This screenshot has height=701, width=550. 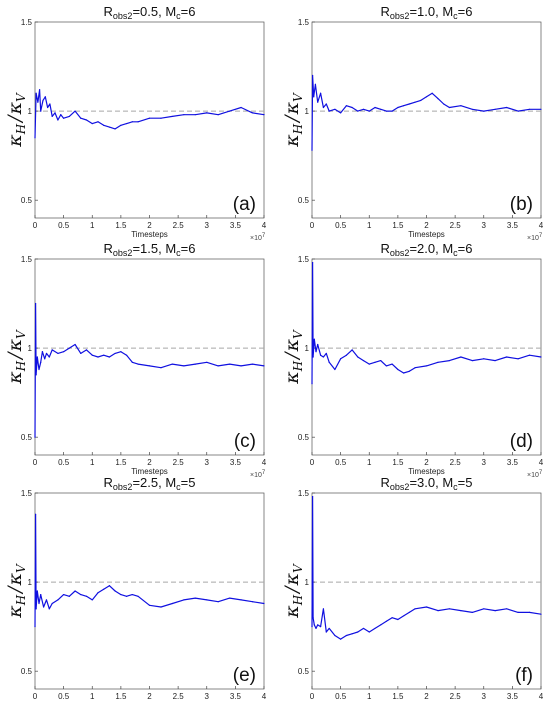 I want to click on panel-title: Robs2=0.5, Mc=6, so click(x=150, y=12).